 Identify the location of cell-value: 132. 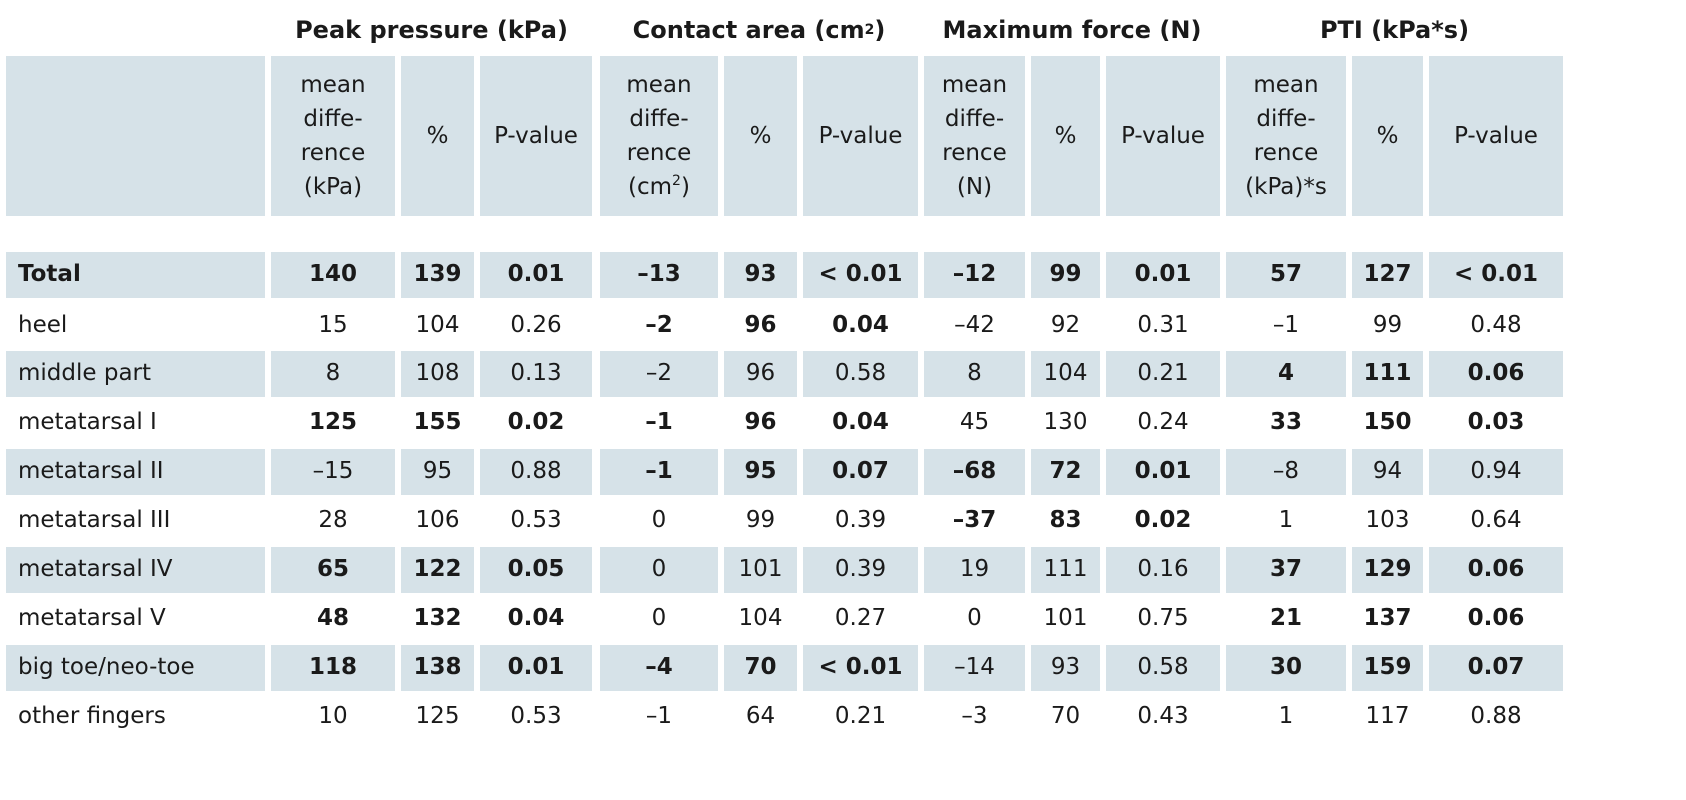
(437, 618).